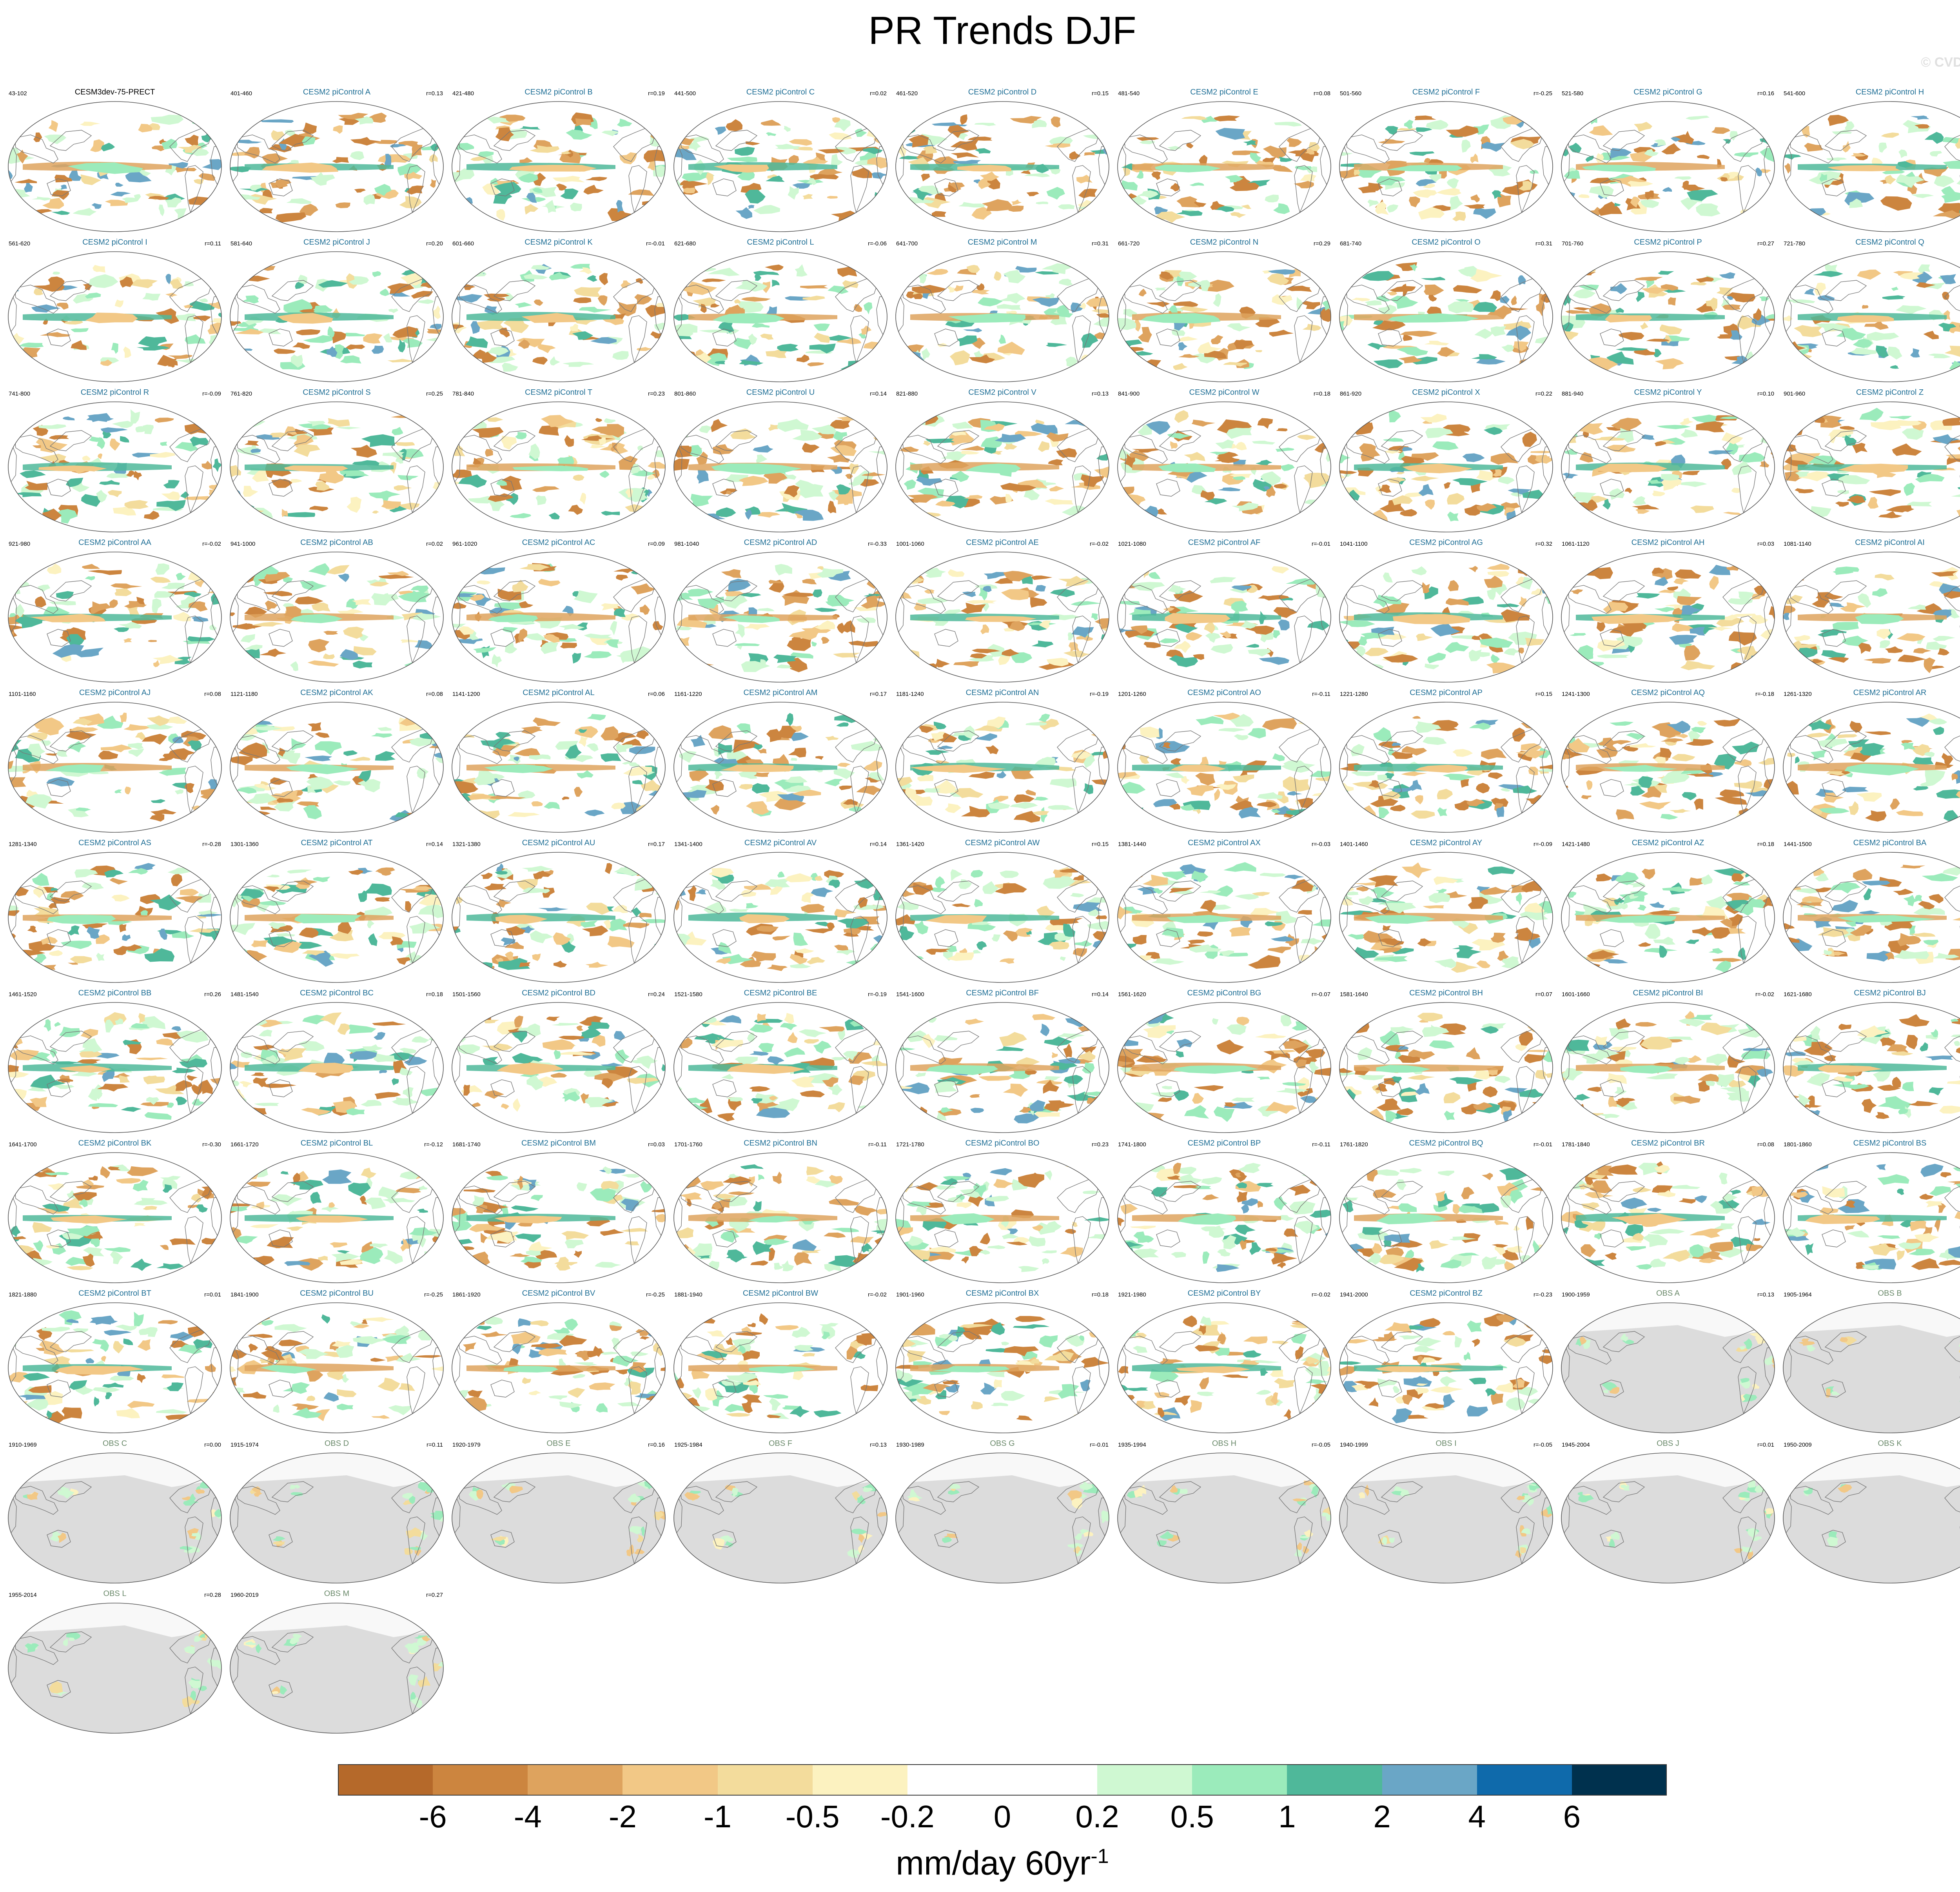 Image resolution: width=1960 pixels, height=1892 pixels. Describe the element at coordinates (558, 993) in the screenshot. I see `panel-title: CESM2 piControl BD` at that location.